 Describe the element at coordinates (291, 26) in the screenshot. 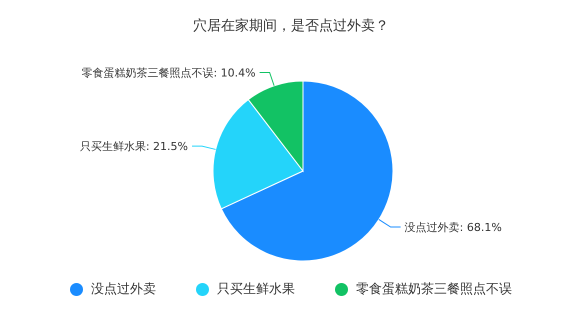

I see `chart-title: 穴居在家期间，是否点过外卖？` at that location.